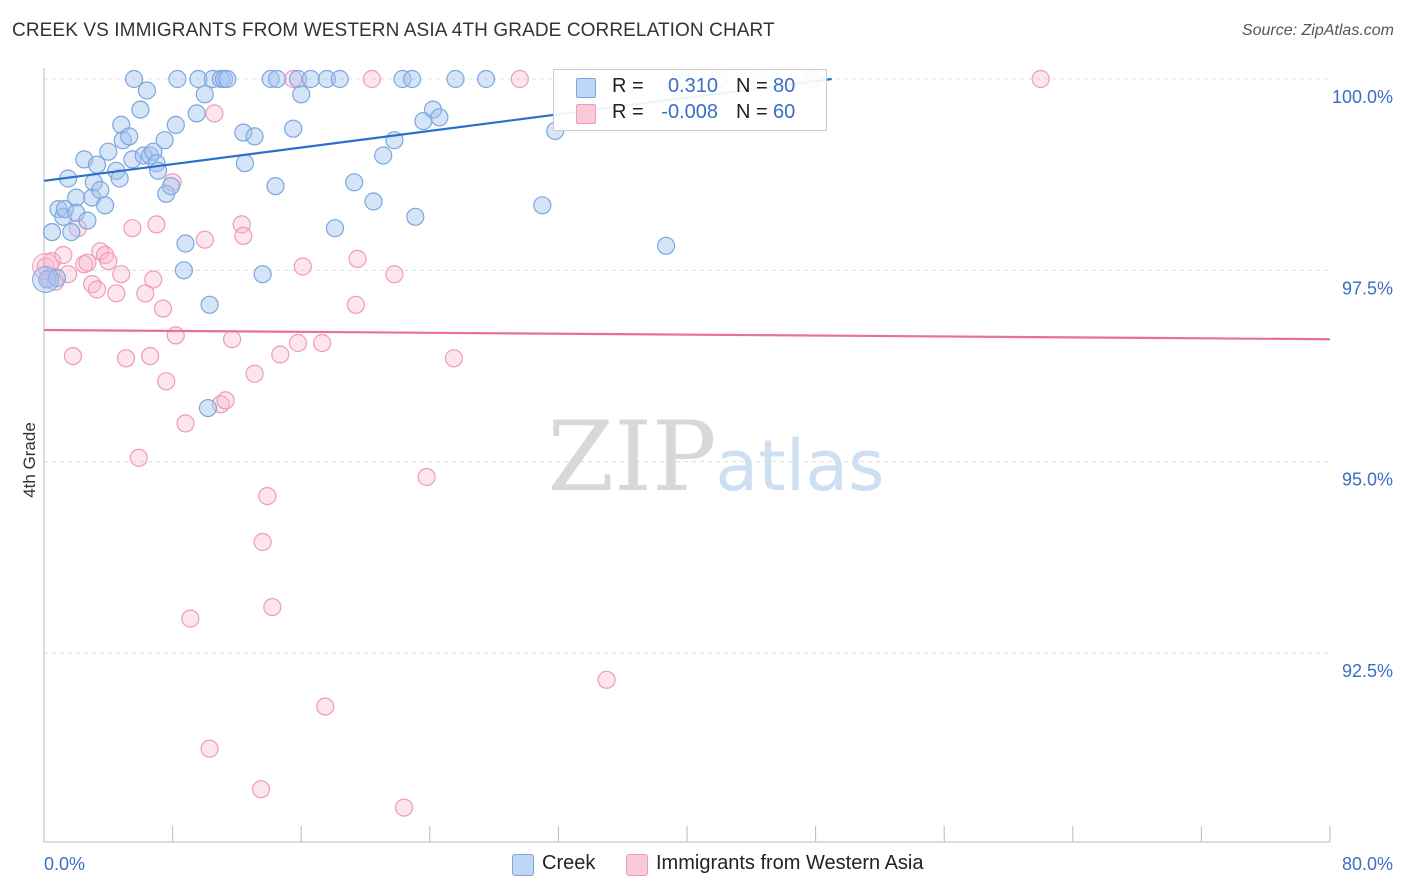  I want to click on legend-immig-n: 60, so click(784, 112).